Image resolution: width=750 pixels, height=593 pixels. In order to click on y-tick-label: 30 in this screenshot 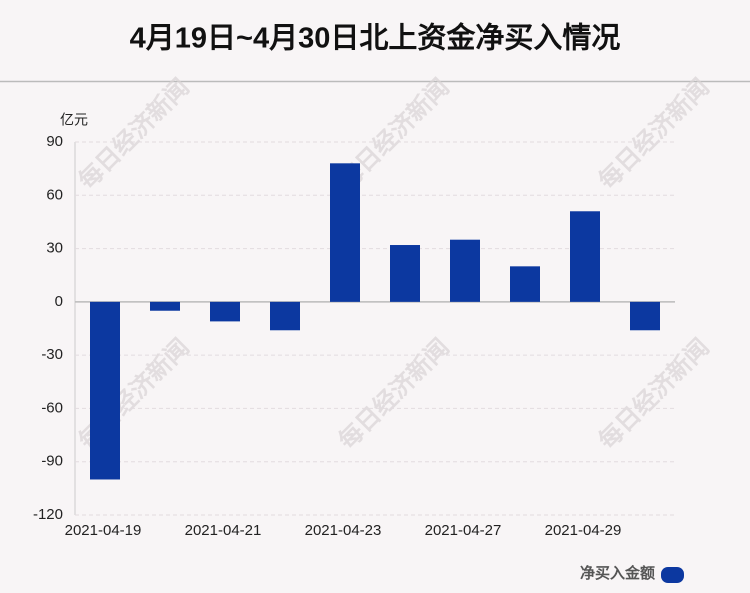, I will do `click(54, 248)`.